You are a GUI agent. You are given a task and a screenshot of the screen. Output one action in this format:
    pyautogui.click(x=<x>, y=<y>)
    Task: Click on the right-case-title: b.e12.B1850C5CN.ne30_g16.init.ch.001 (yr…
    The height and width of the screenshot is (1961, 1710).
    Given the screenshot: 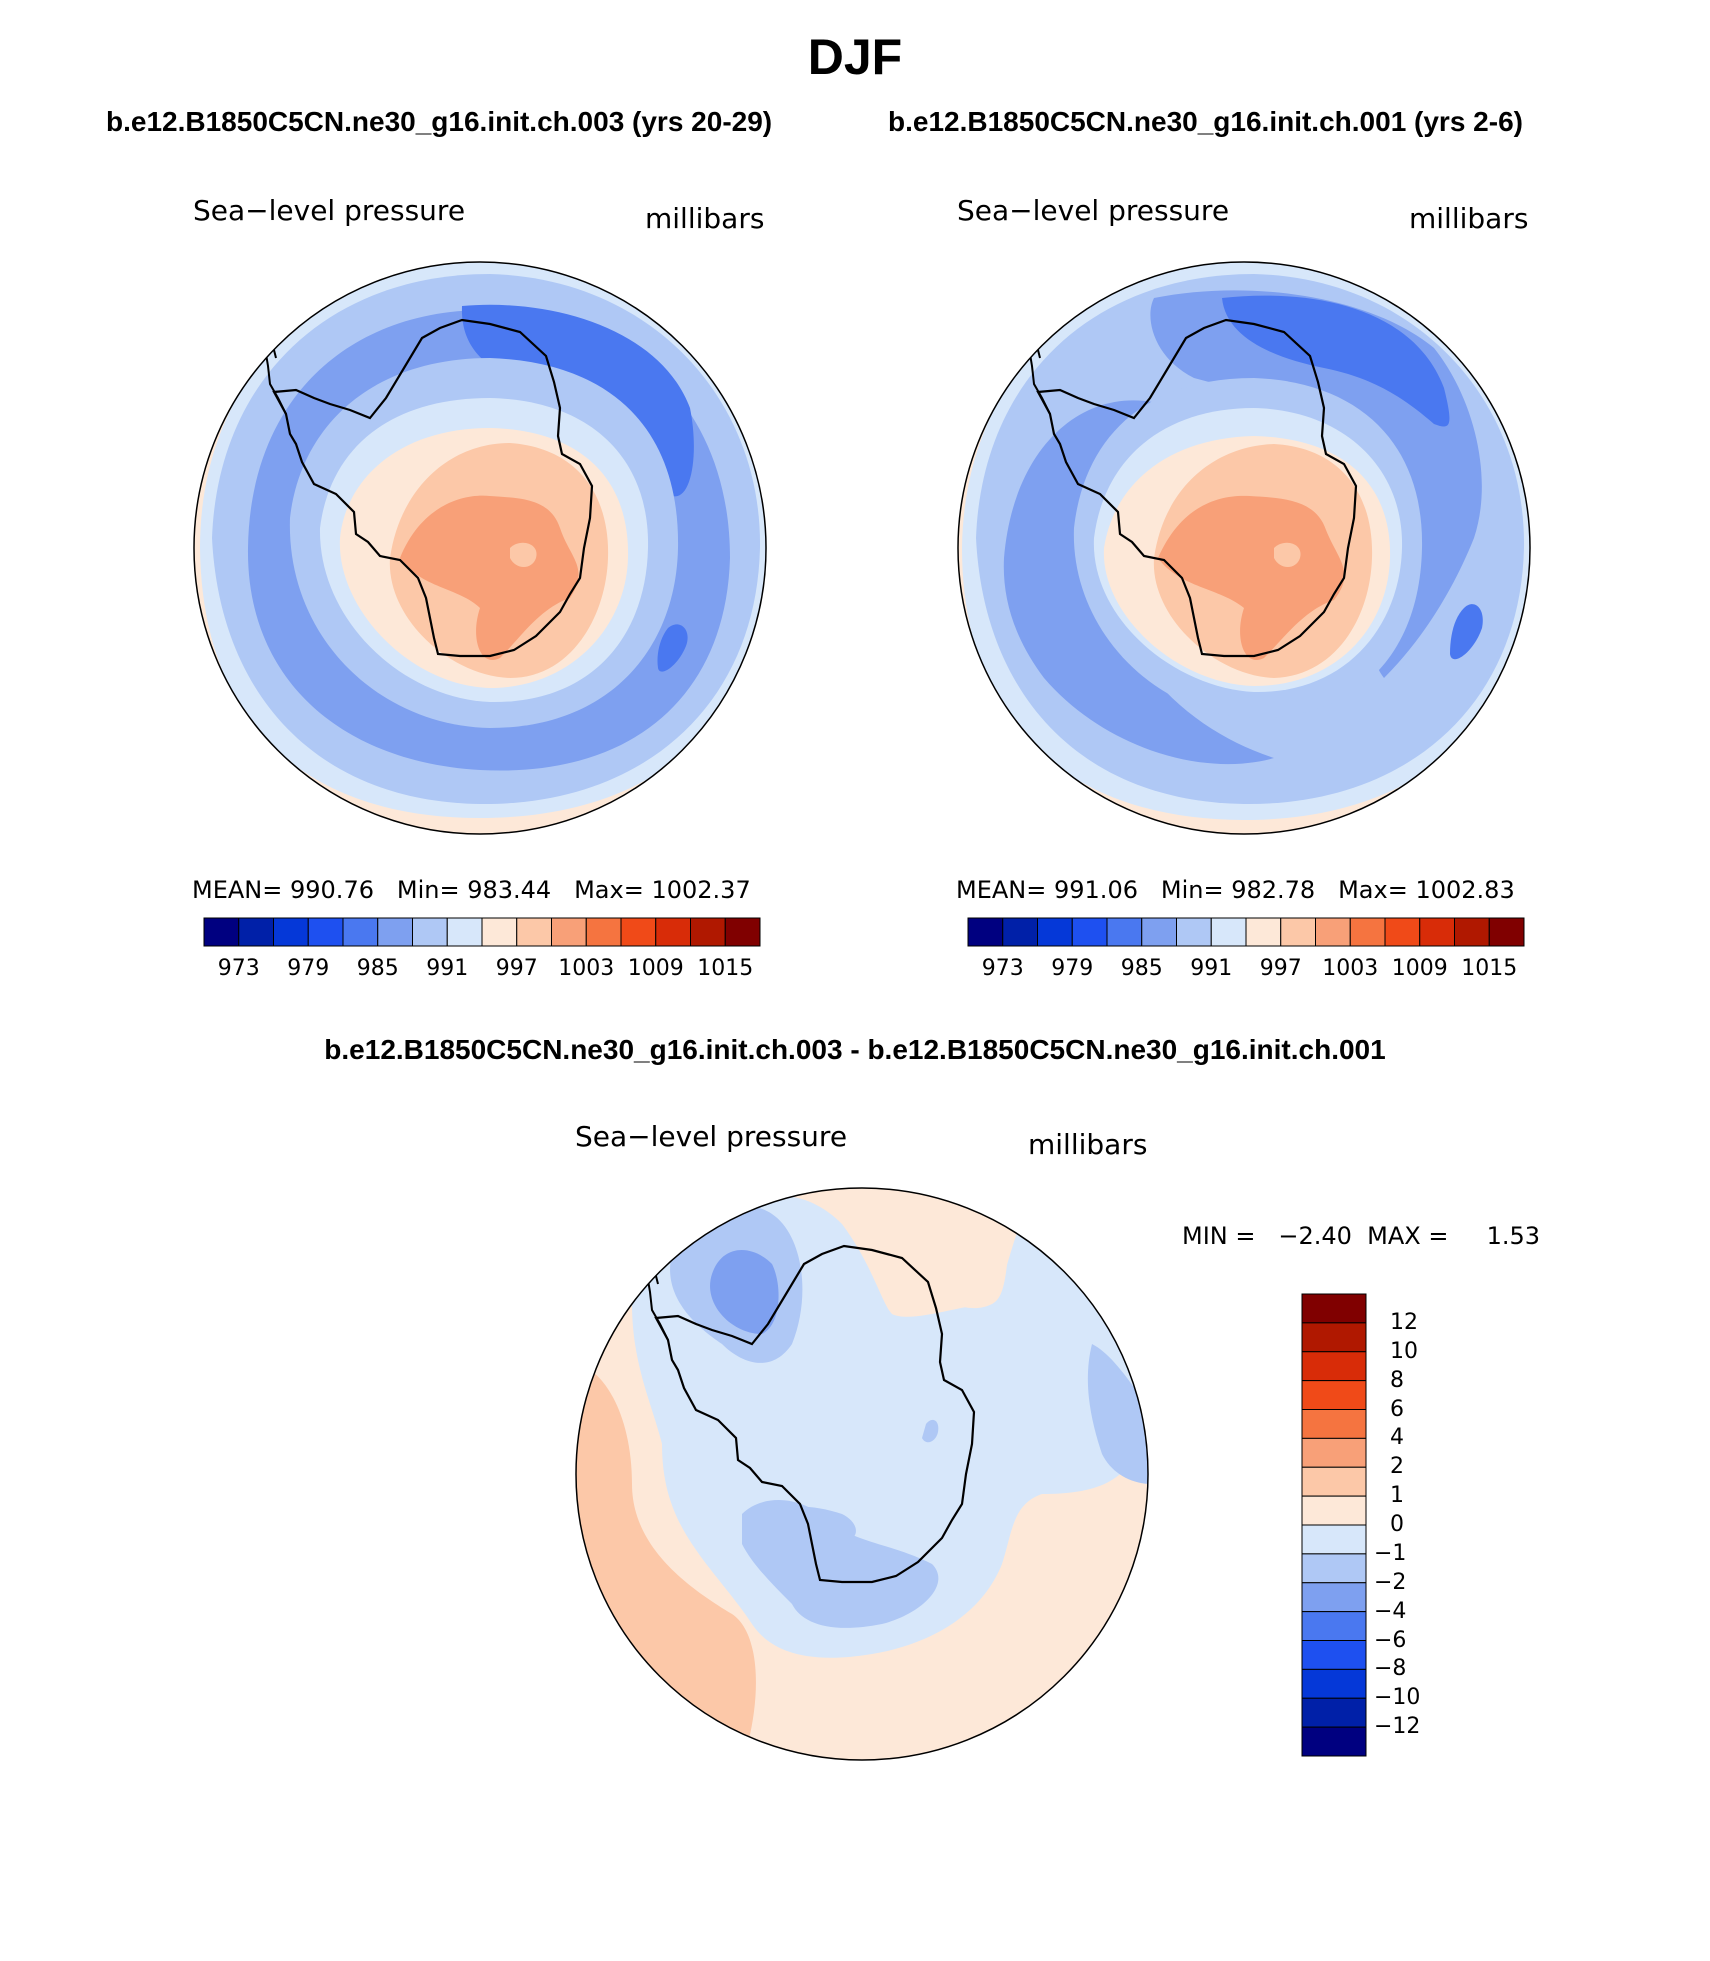 What is the action you would take?
    pyautogui.click(x=1205, y=121)
    